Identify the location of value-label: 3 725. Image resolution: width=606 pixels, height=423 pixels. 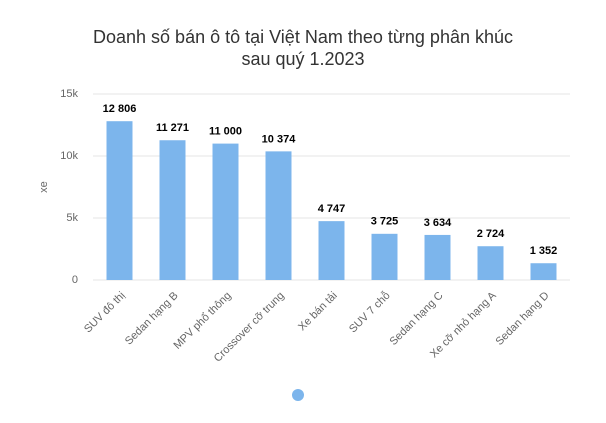
(385, 222).